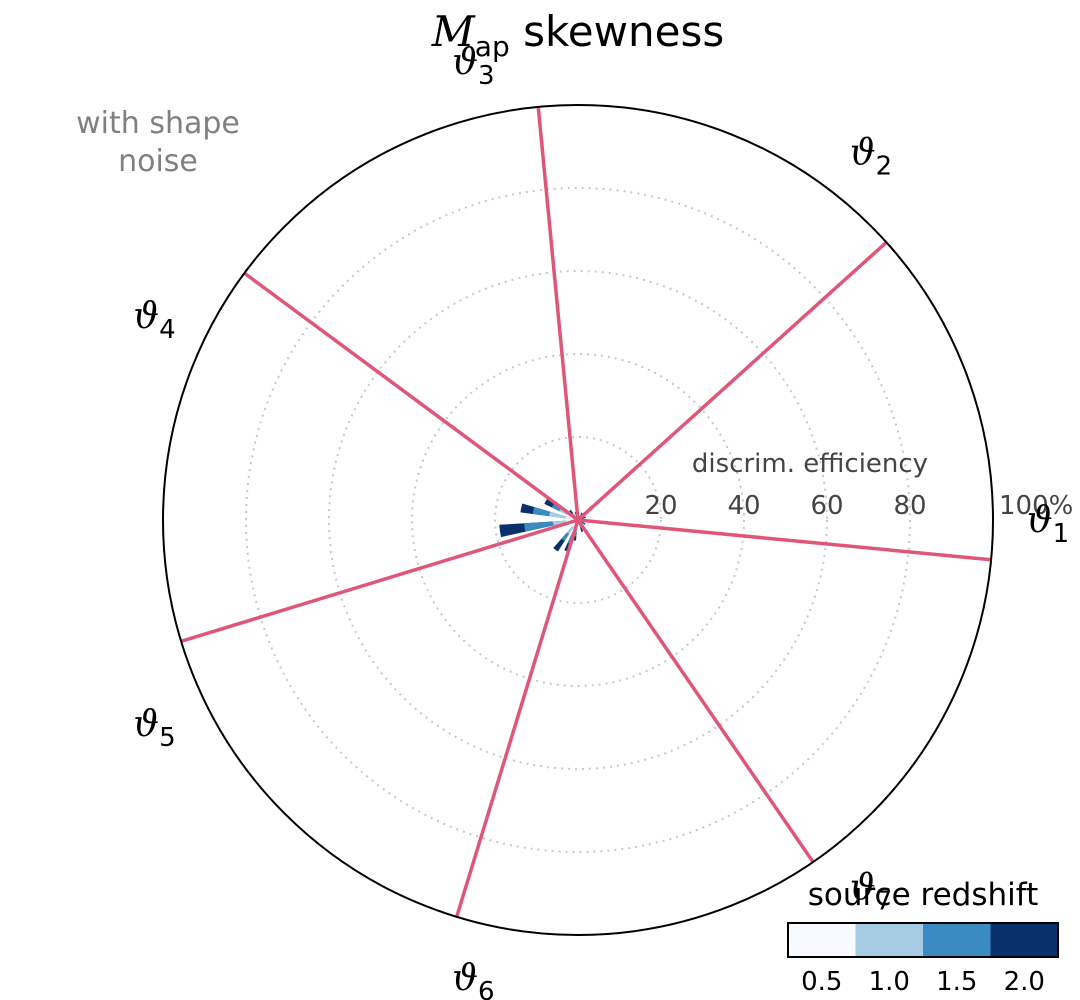  Describe the element at coordinates (956, 982) in the screenshot. I see `colorbar-tick-3: 1.5` at that location.